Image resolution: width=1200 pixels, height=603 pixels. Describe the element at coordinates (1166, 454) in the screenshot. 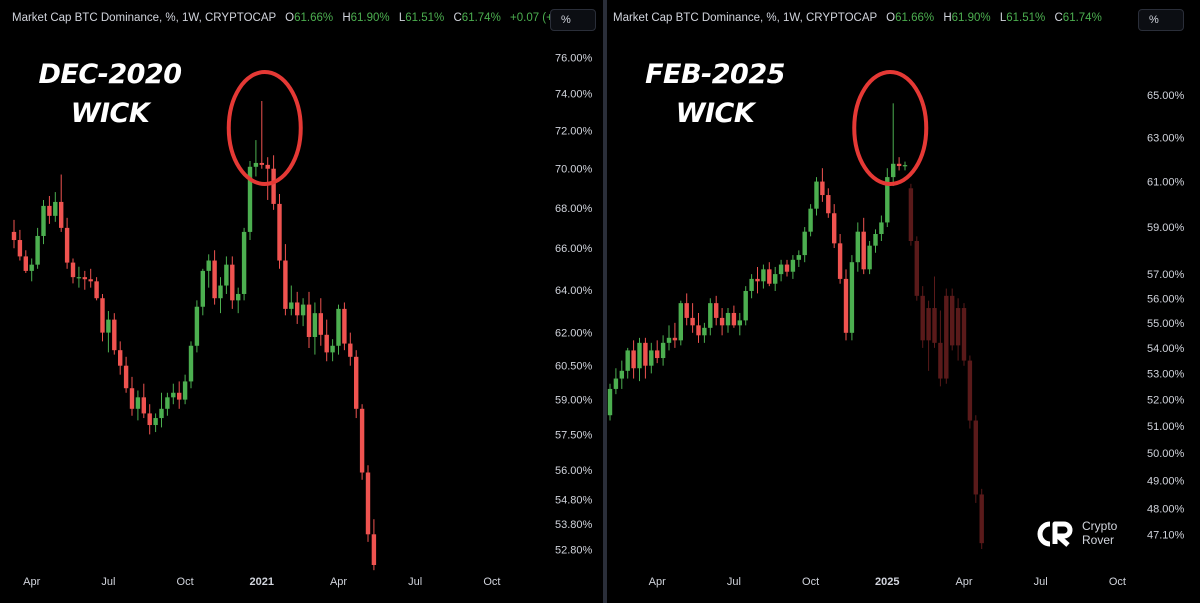

I see `y-tick-label: 50.00%` at that location.